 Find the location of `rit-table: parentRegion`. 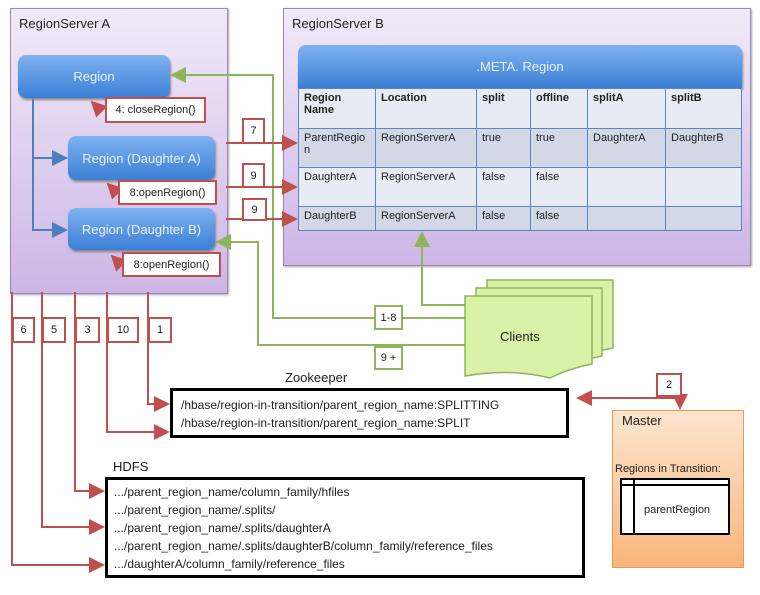

rit-table: parentRegion is located at coordinates (675, 506).